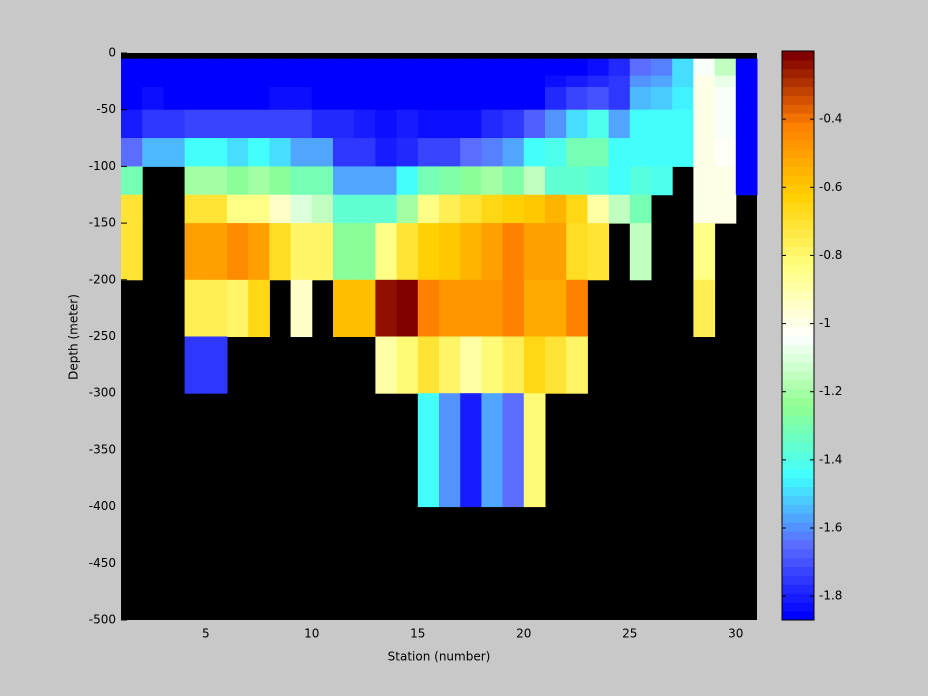  Describe the element at coordinates (311, 634) in the screenshot. I see `x-tick-label: 10` at that location.